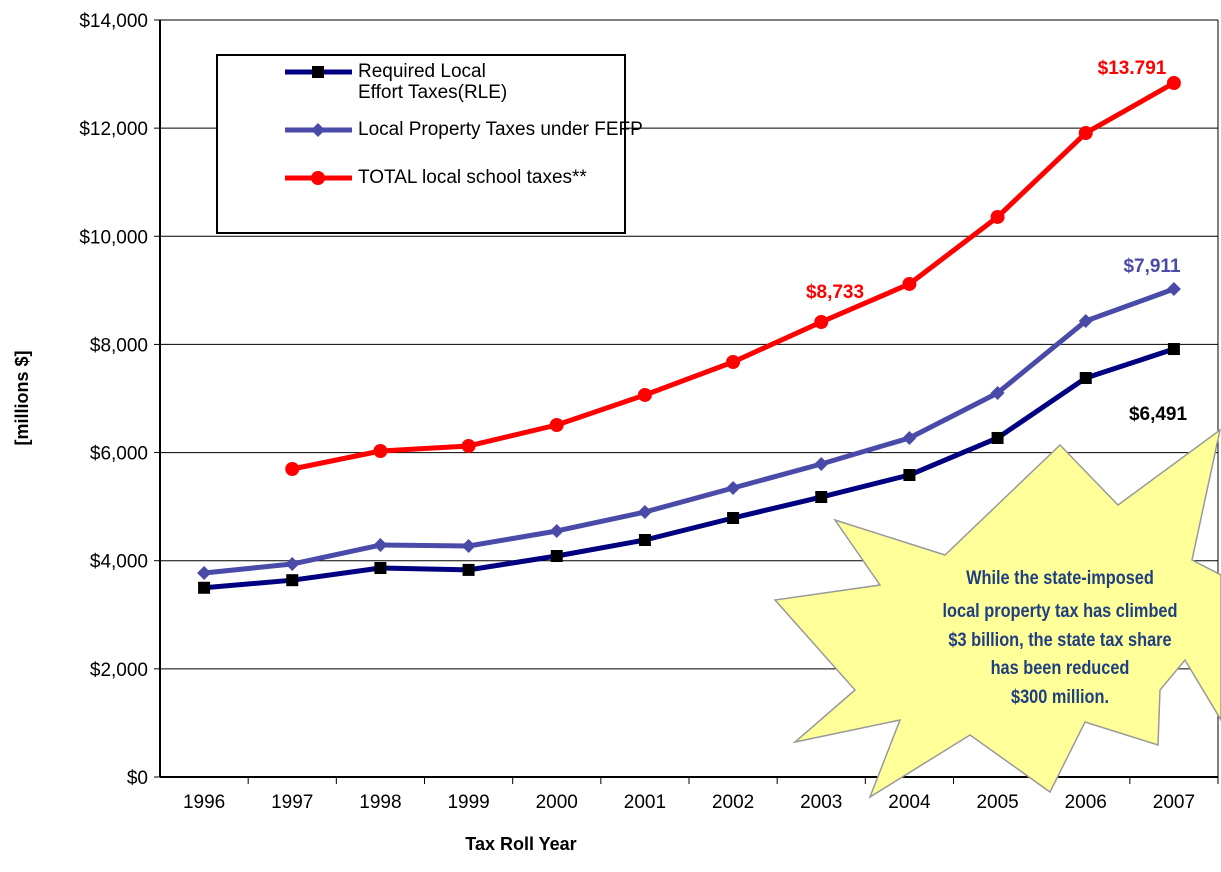 This screenshot has width=1221, height=872. Describe the element at coordinates (113, 129) in the screenshot. I see `y-tick-label: $12,000` at that location.